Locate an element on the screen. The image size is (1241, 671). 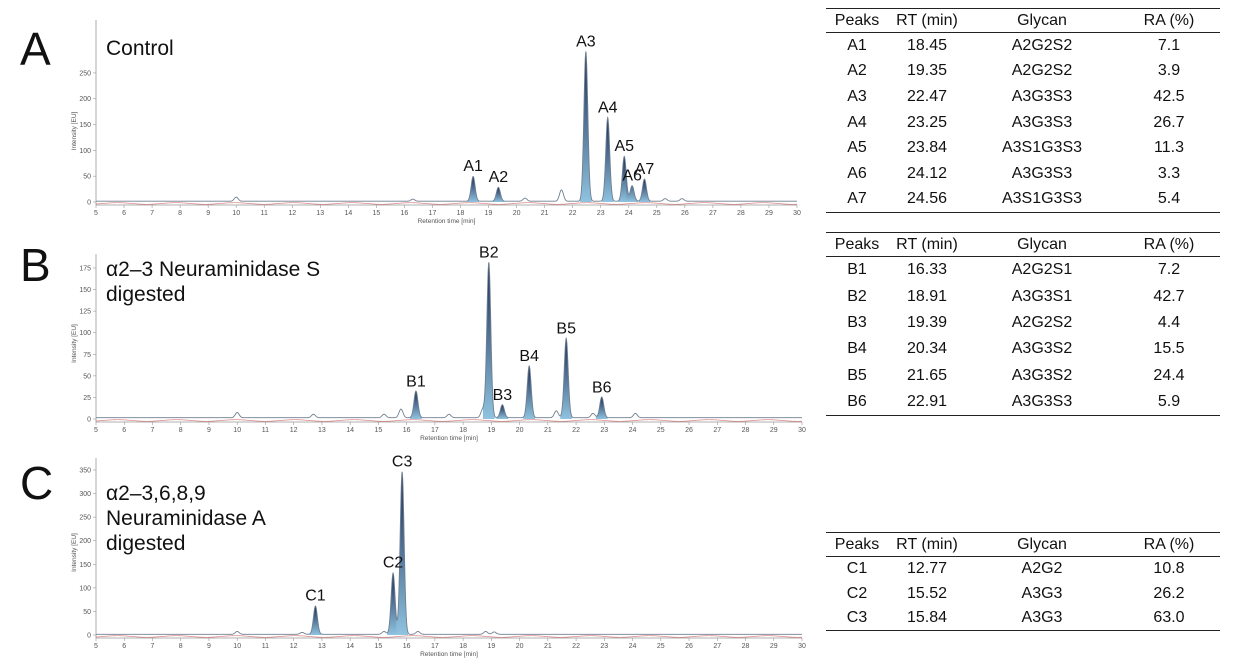
peak-label: C3 is located at coordinates (402, 461).